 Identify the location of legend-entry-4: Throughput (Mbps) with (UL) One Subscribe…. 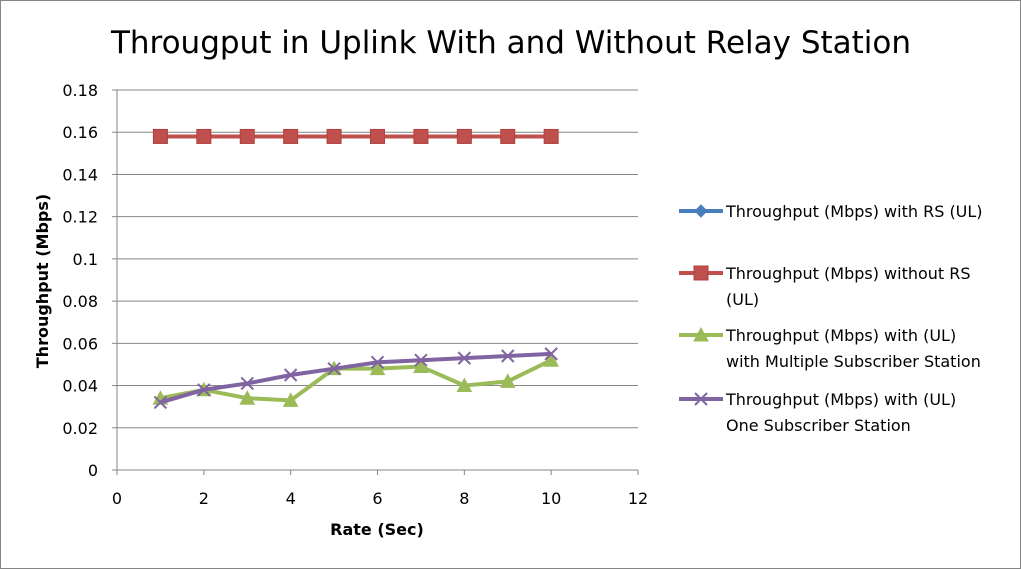
(817, 412).